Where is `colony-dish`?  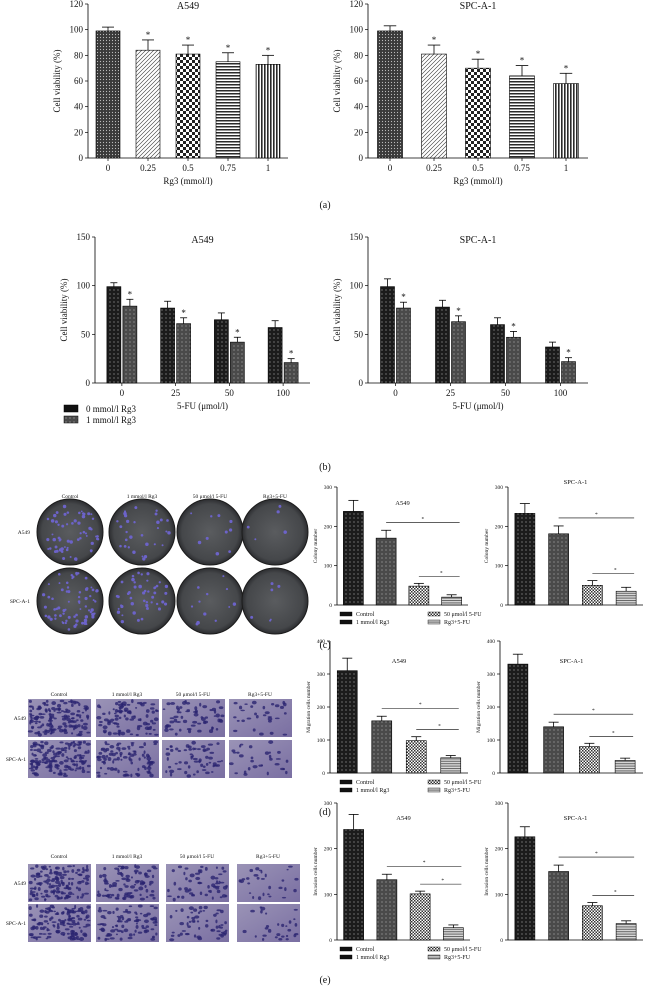
colony-dish is located at coordinates (70, 601).